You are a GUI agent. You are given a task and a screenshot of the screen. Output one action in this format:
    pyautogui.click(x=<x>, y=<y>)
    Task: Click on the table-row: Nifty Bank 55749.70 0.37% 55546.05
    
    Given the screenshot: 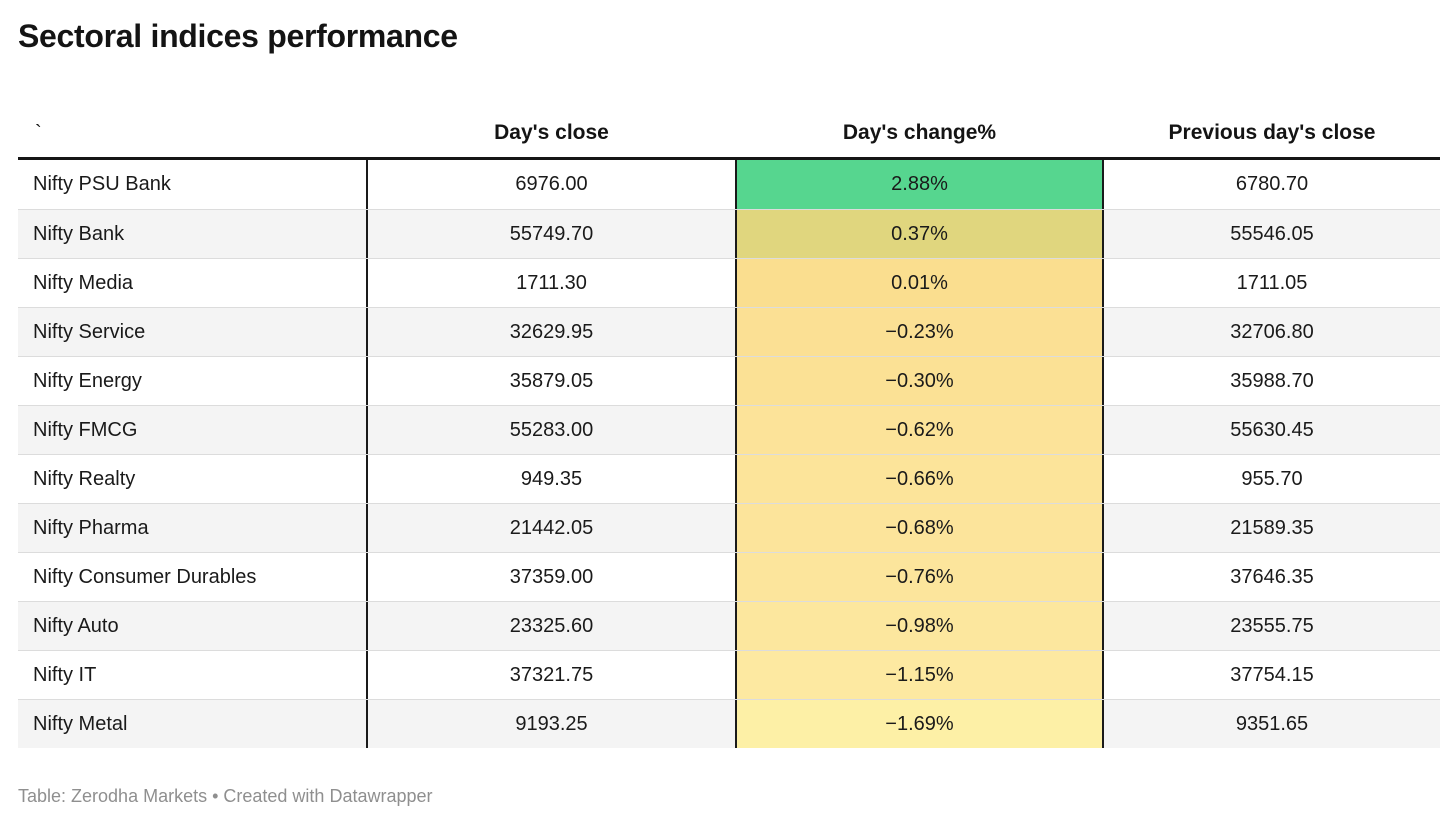 What is the action you would take?
    pyautogui.click(x=729, y=233)
    